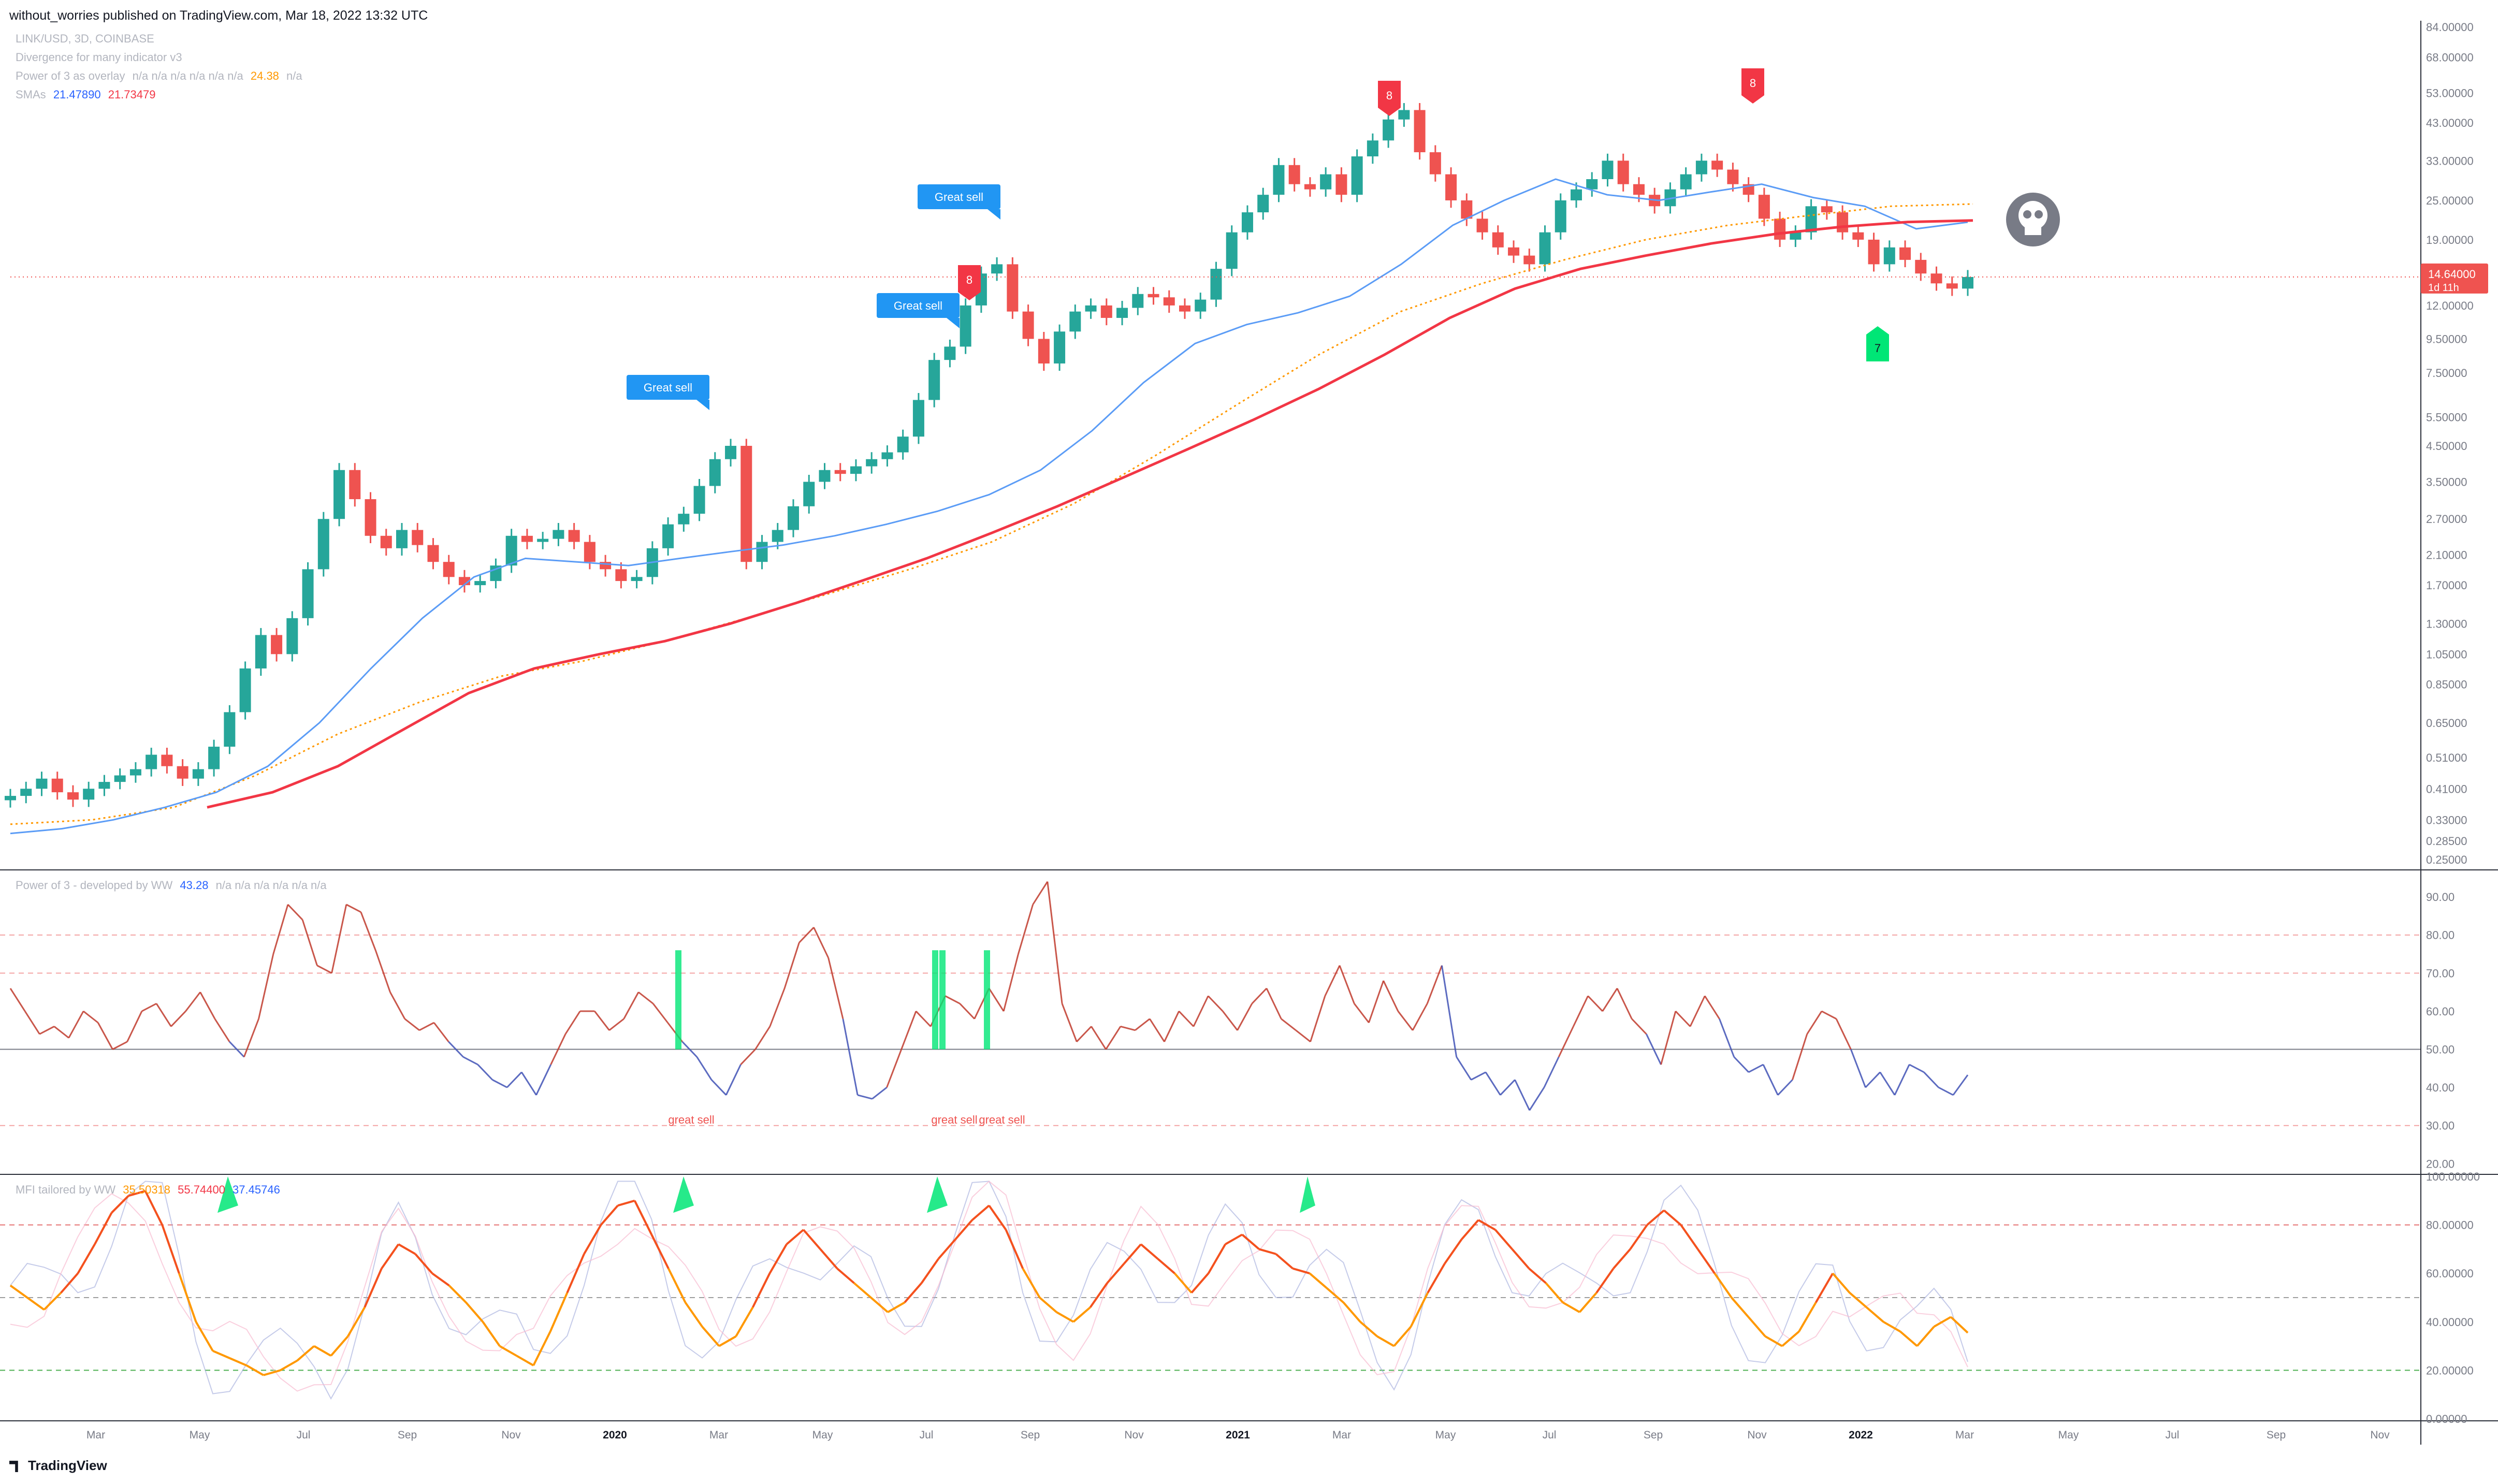 The width and height of the screenshot is (2498, 1484). Describe the element at coordinates (1343, 239) in the screenshot. I see `signal-labels: Great sell Great sell Great sell 8 8 8 7` at that location.